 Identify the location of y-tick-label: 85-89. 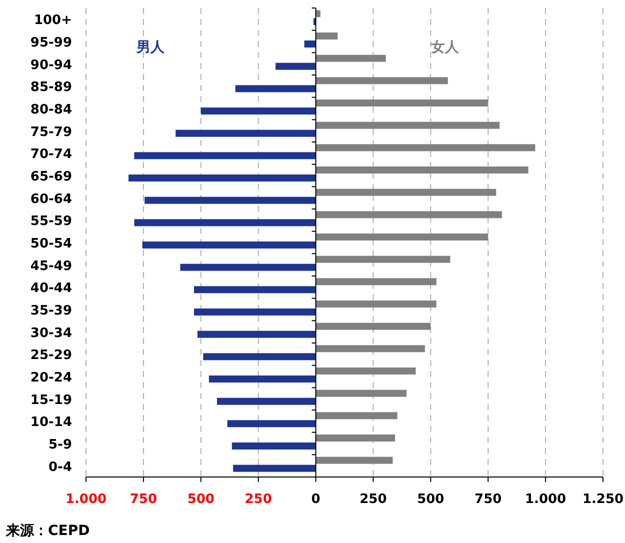
(51, 88).